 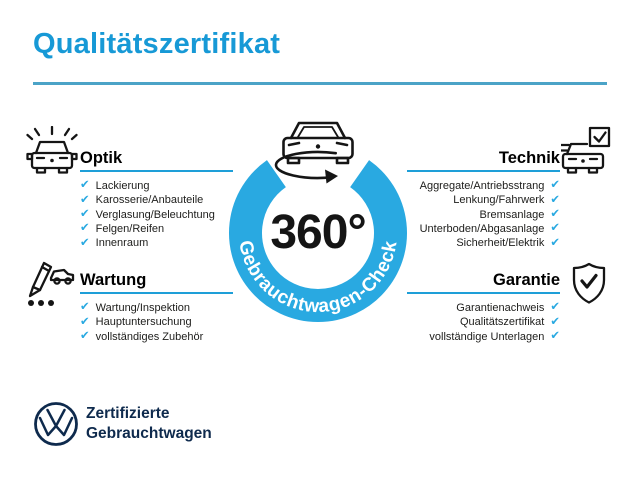 What do you see at coordinates (587, 152) in the screenshot?
I see `car-checkbox-icon` at bounding box center [587, 152].